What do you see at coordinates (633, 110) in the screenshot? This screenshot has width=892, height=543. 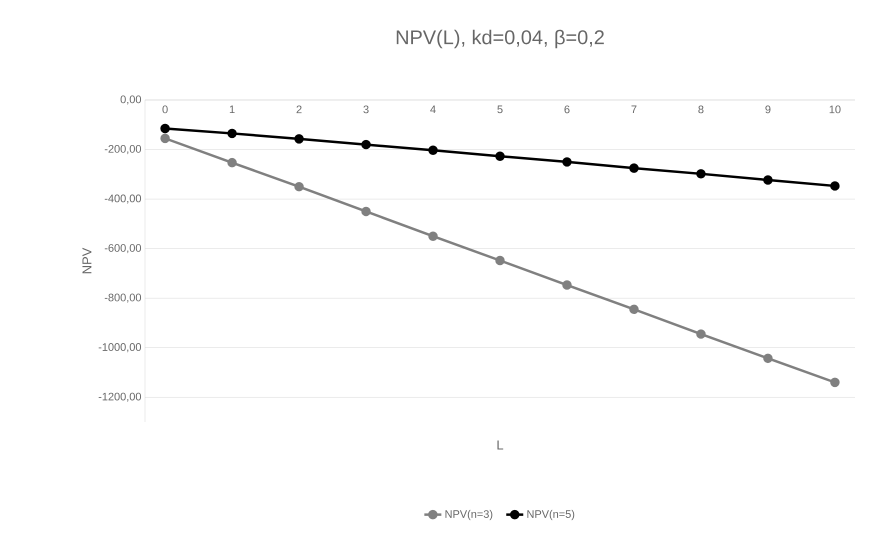 I see `x-tick-label: 7` at bounding box center [633, 110].